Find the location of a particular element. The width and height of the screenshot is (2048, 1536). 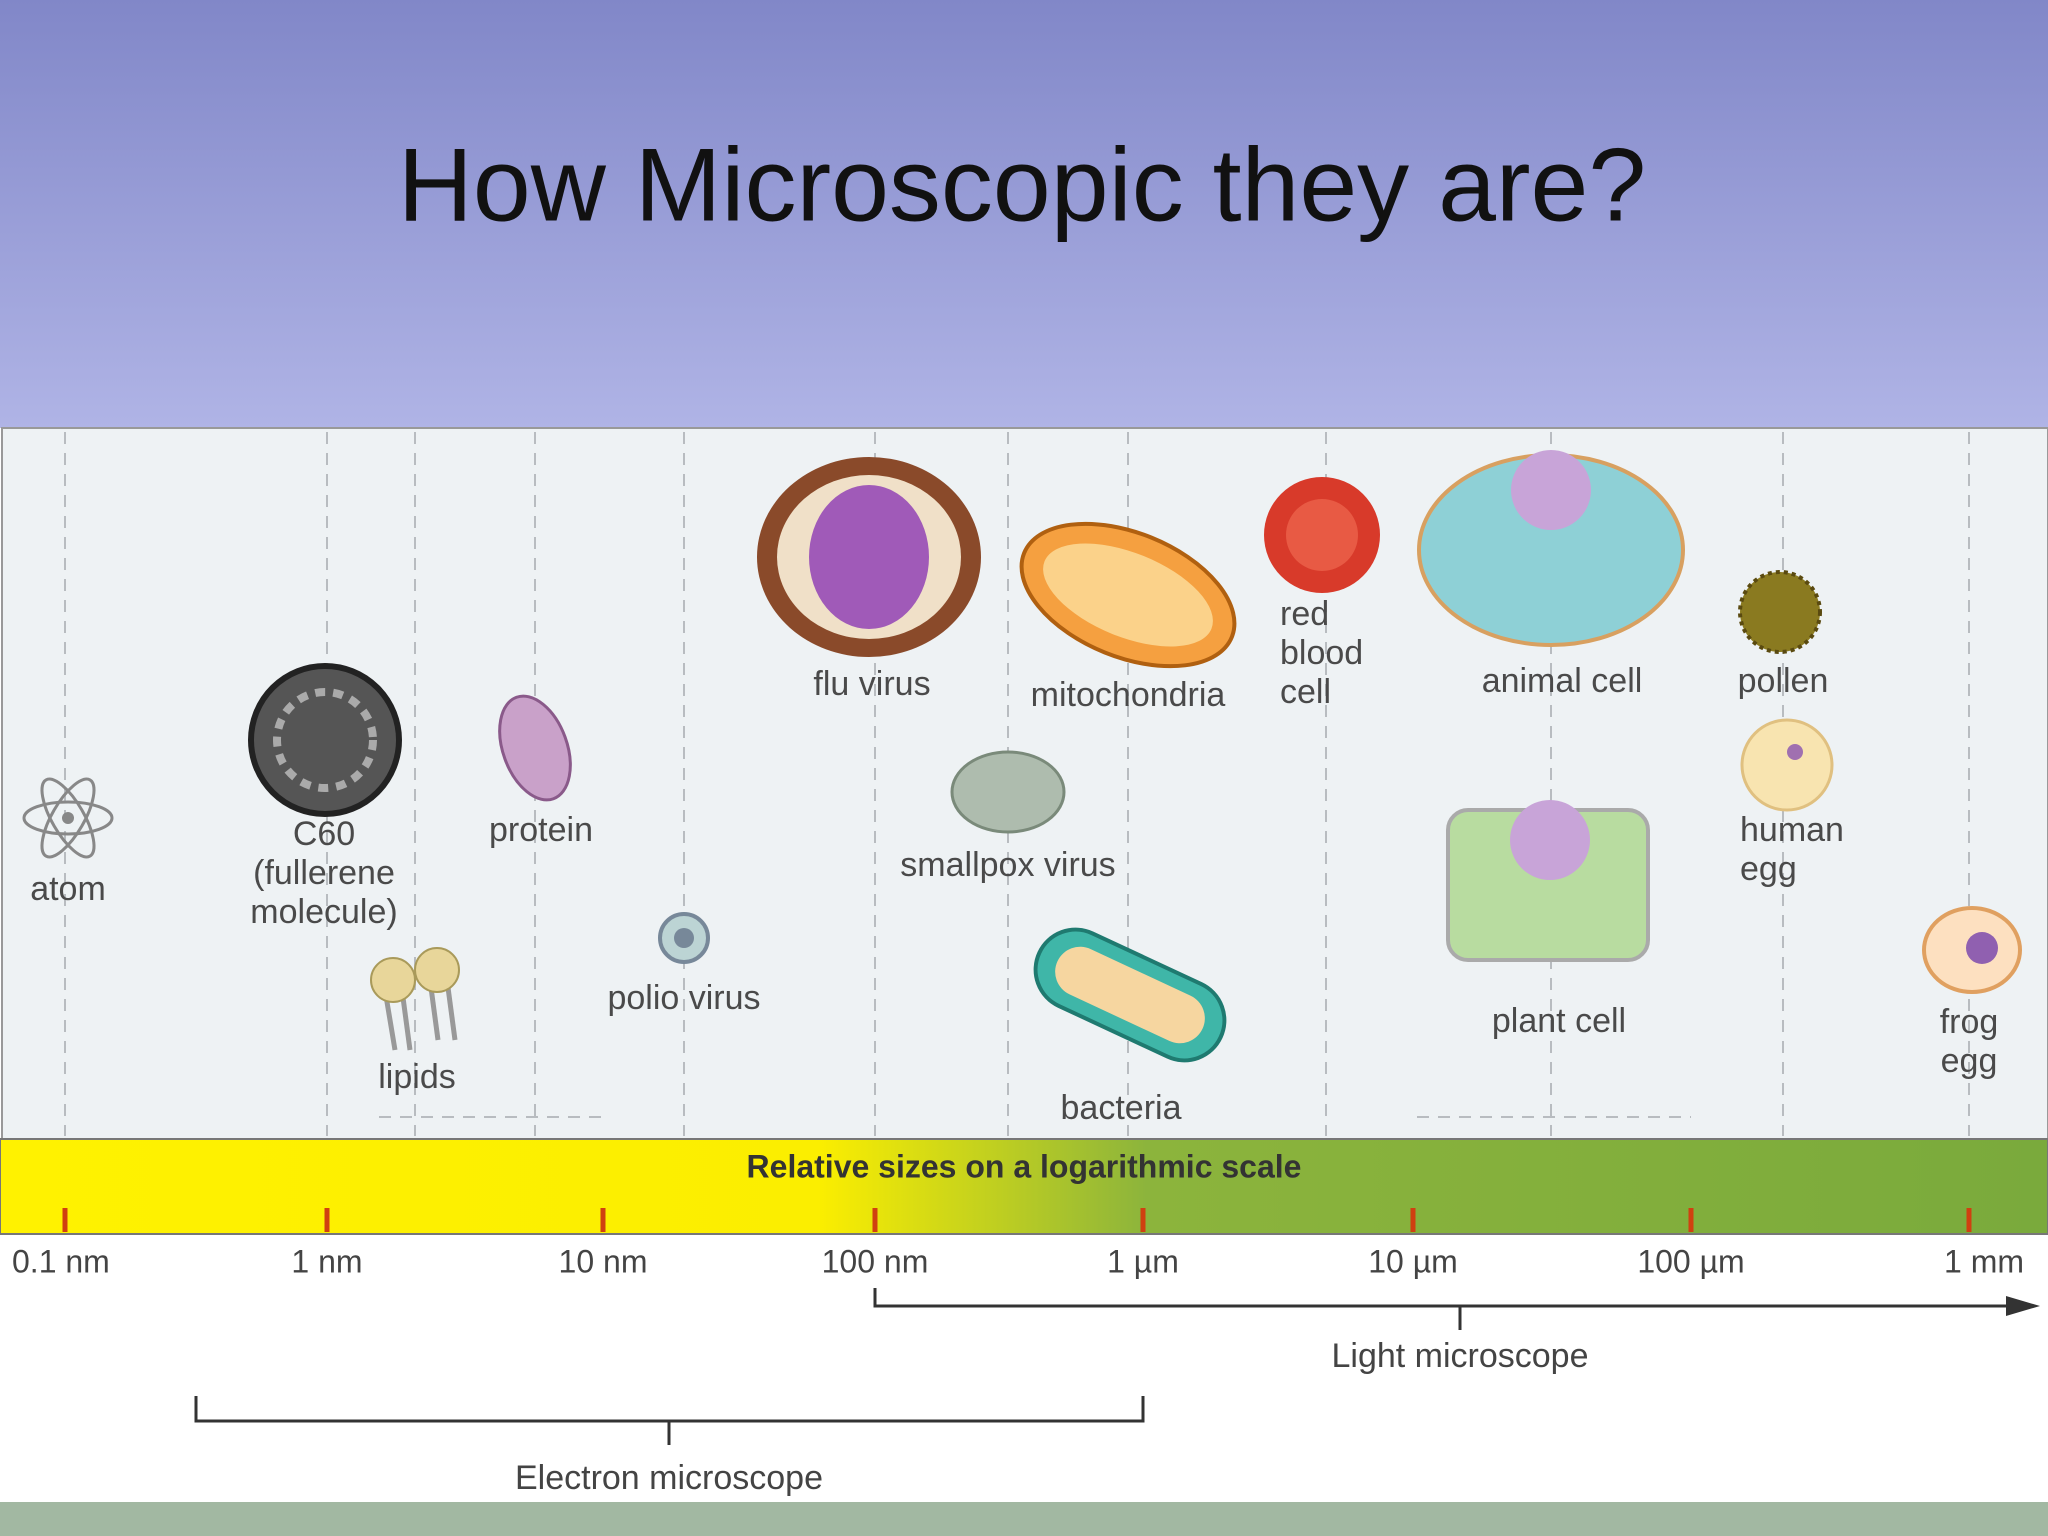

footer-strip is located at coordinates (1024, 1519).